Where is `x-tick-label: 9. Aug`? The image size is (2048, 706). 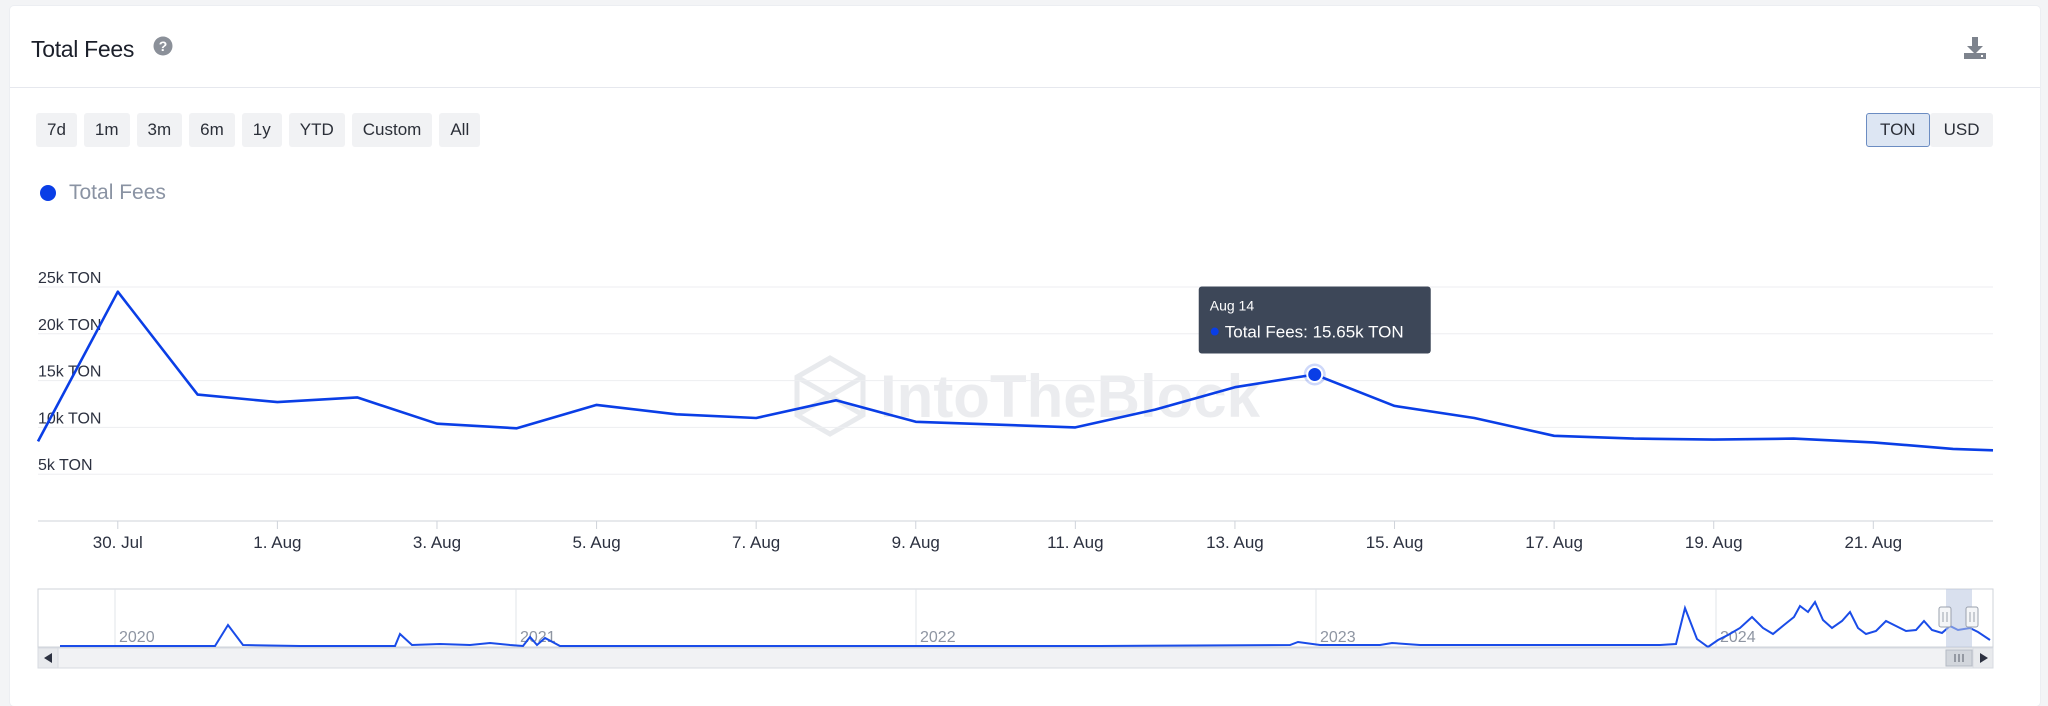
x-tick-label: 9. Aug is located at coordinates (916, 542).